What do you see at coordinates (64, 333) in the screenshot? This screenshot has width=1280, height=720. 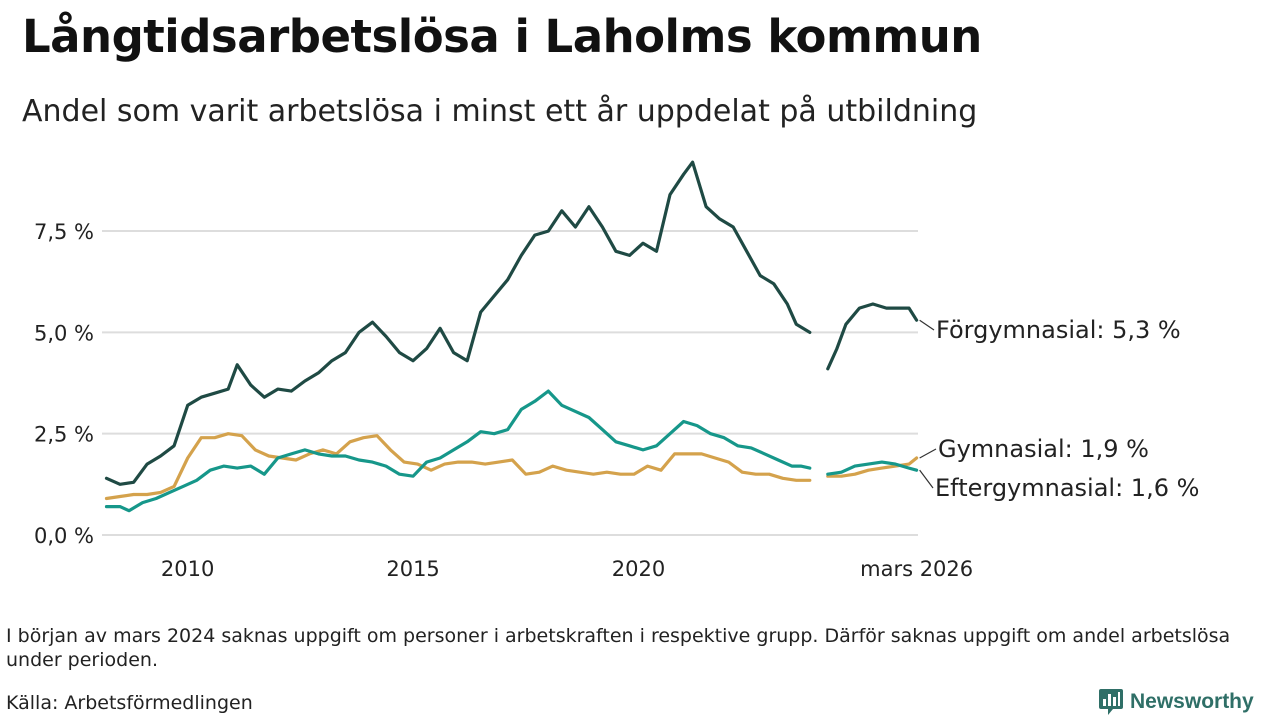 I see `y-tick-label-2: 5,0 %` at bounding box center [64, 333].